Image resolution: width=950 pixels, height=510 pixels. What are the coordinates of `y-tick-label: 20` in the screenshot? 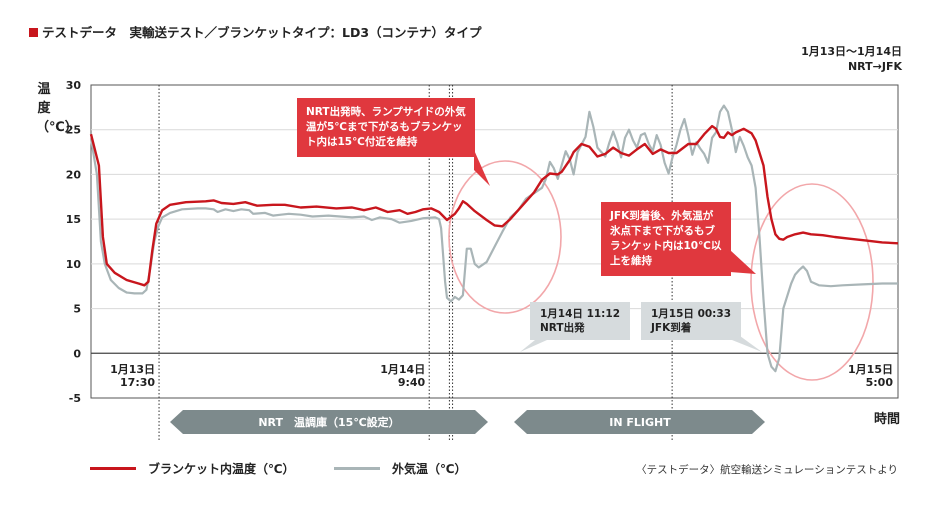 It's located at (74, 174).